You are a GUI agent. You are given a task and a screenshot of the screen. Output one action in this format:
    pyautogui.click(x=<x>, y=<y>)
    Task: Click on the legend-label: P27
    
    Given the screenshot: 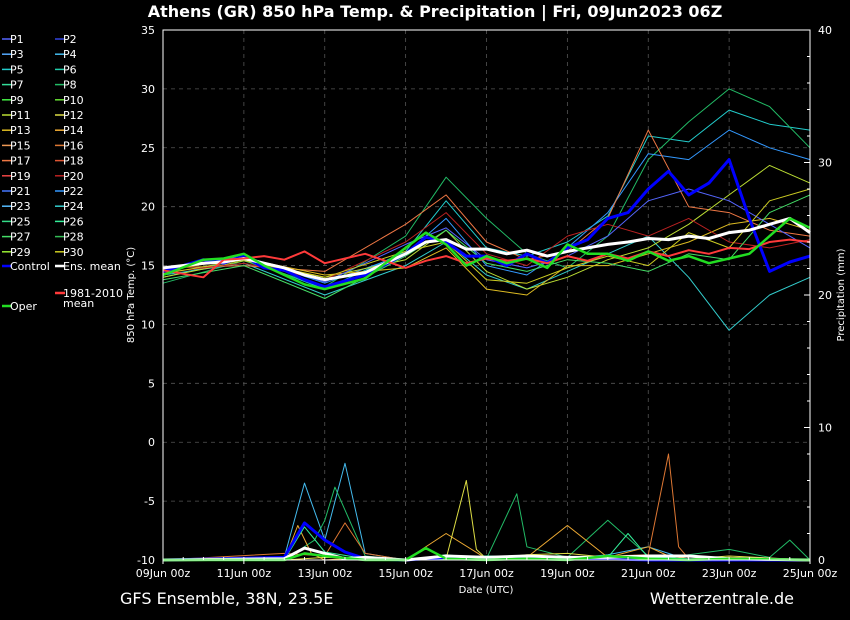 What is the action you would take?
    pyautogui.click(x=20, y=237)
    